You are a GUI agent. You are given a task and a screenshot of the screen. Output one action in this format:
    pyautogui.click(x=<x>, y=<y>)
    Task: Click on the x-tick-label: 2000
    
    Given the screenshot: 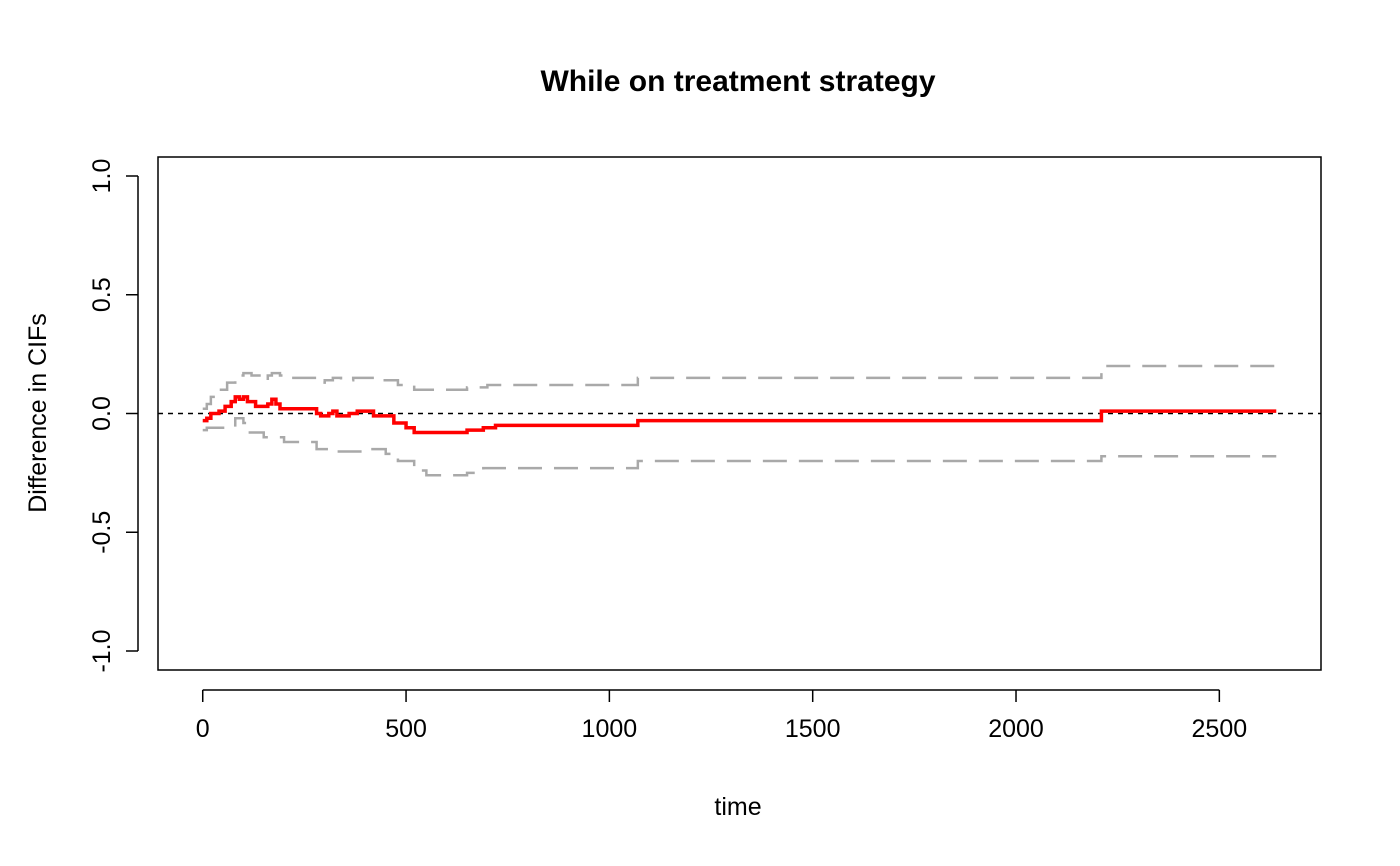 What is the action you would take?
    pyautogui.click(x=1016, y=729)
    